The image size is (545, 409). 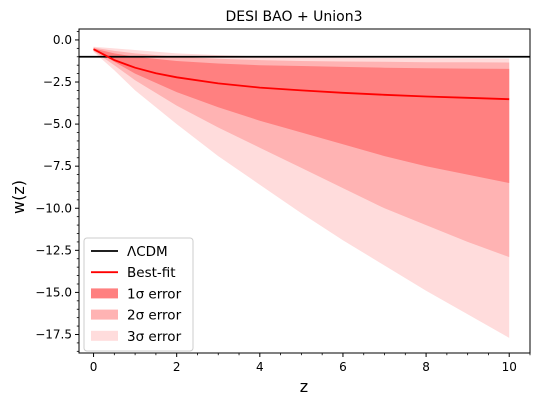 I want to click on x-tick-label: 2, so click(x=177, y=367).